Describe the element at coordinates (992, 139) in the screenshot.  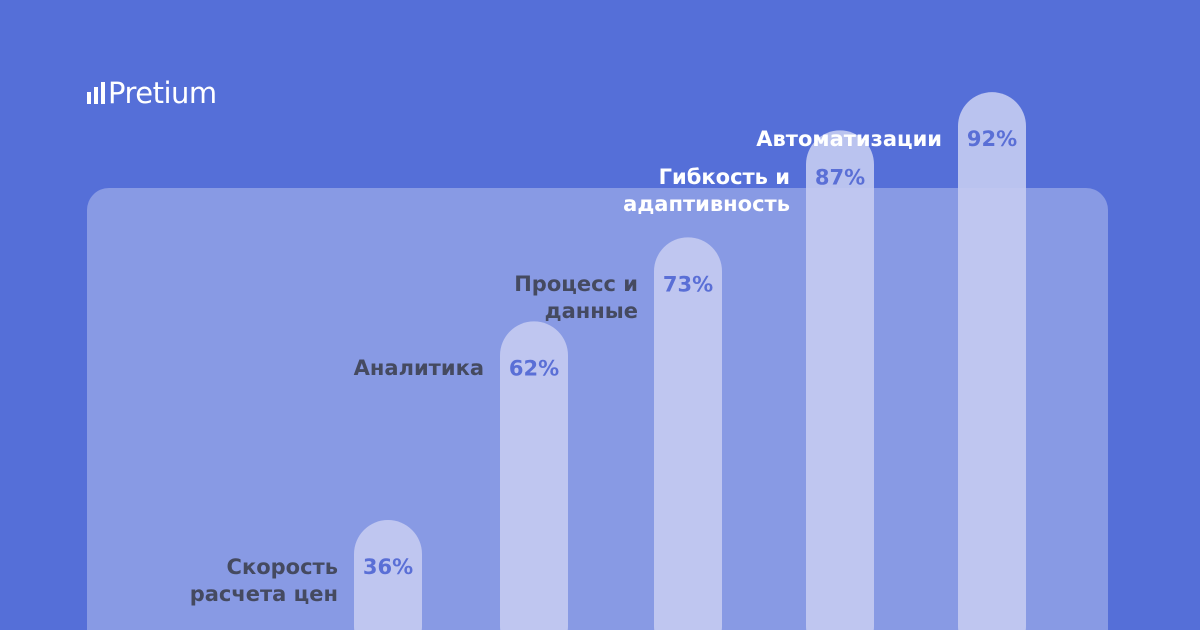
I see `value-label: 92%` at that location.